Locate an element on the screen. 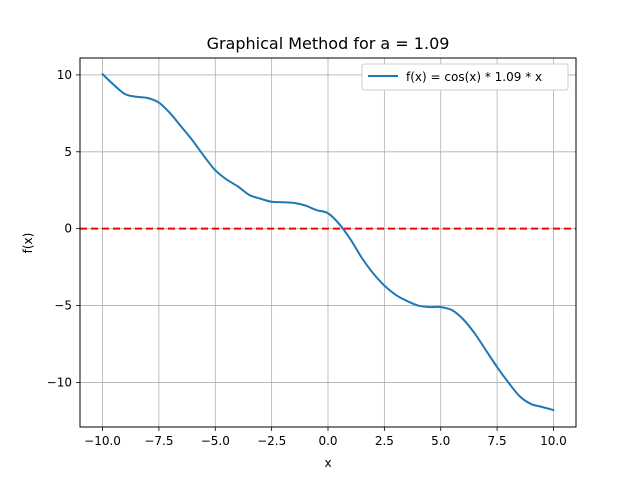  y-tick-label: −5 is located at coordinates (63, 306).